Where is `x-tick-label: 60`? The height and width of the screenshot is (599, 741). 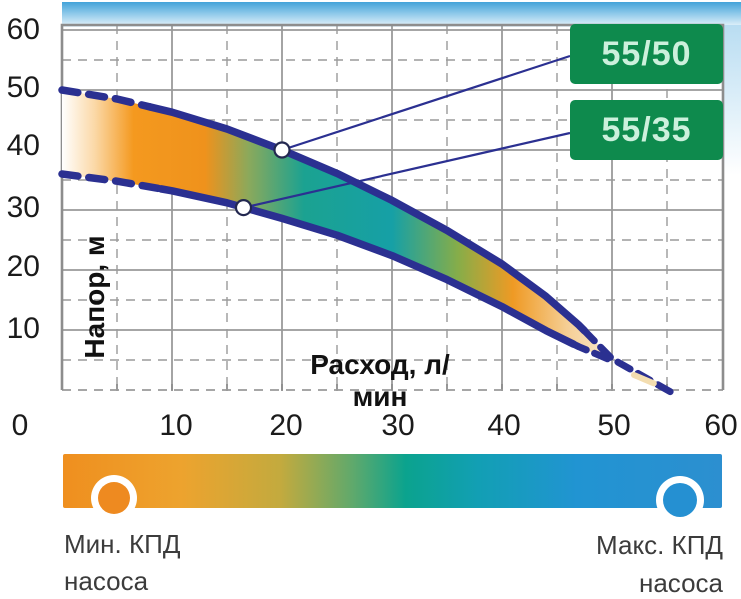
x-tick-label: 60 is located at coordinates (721, 425).